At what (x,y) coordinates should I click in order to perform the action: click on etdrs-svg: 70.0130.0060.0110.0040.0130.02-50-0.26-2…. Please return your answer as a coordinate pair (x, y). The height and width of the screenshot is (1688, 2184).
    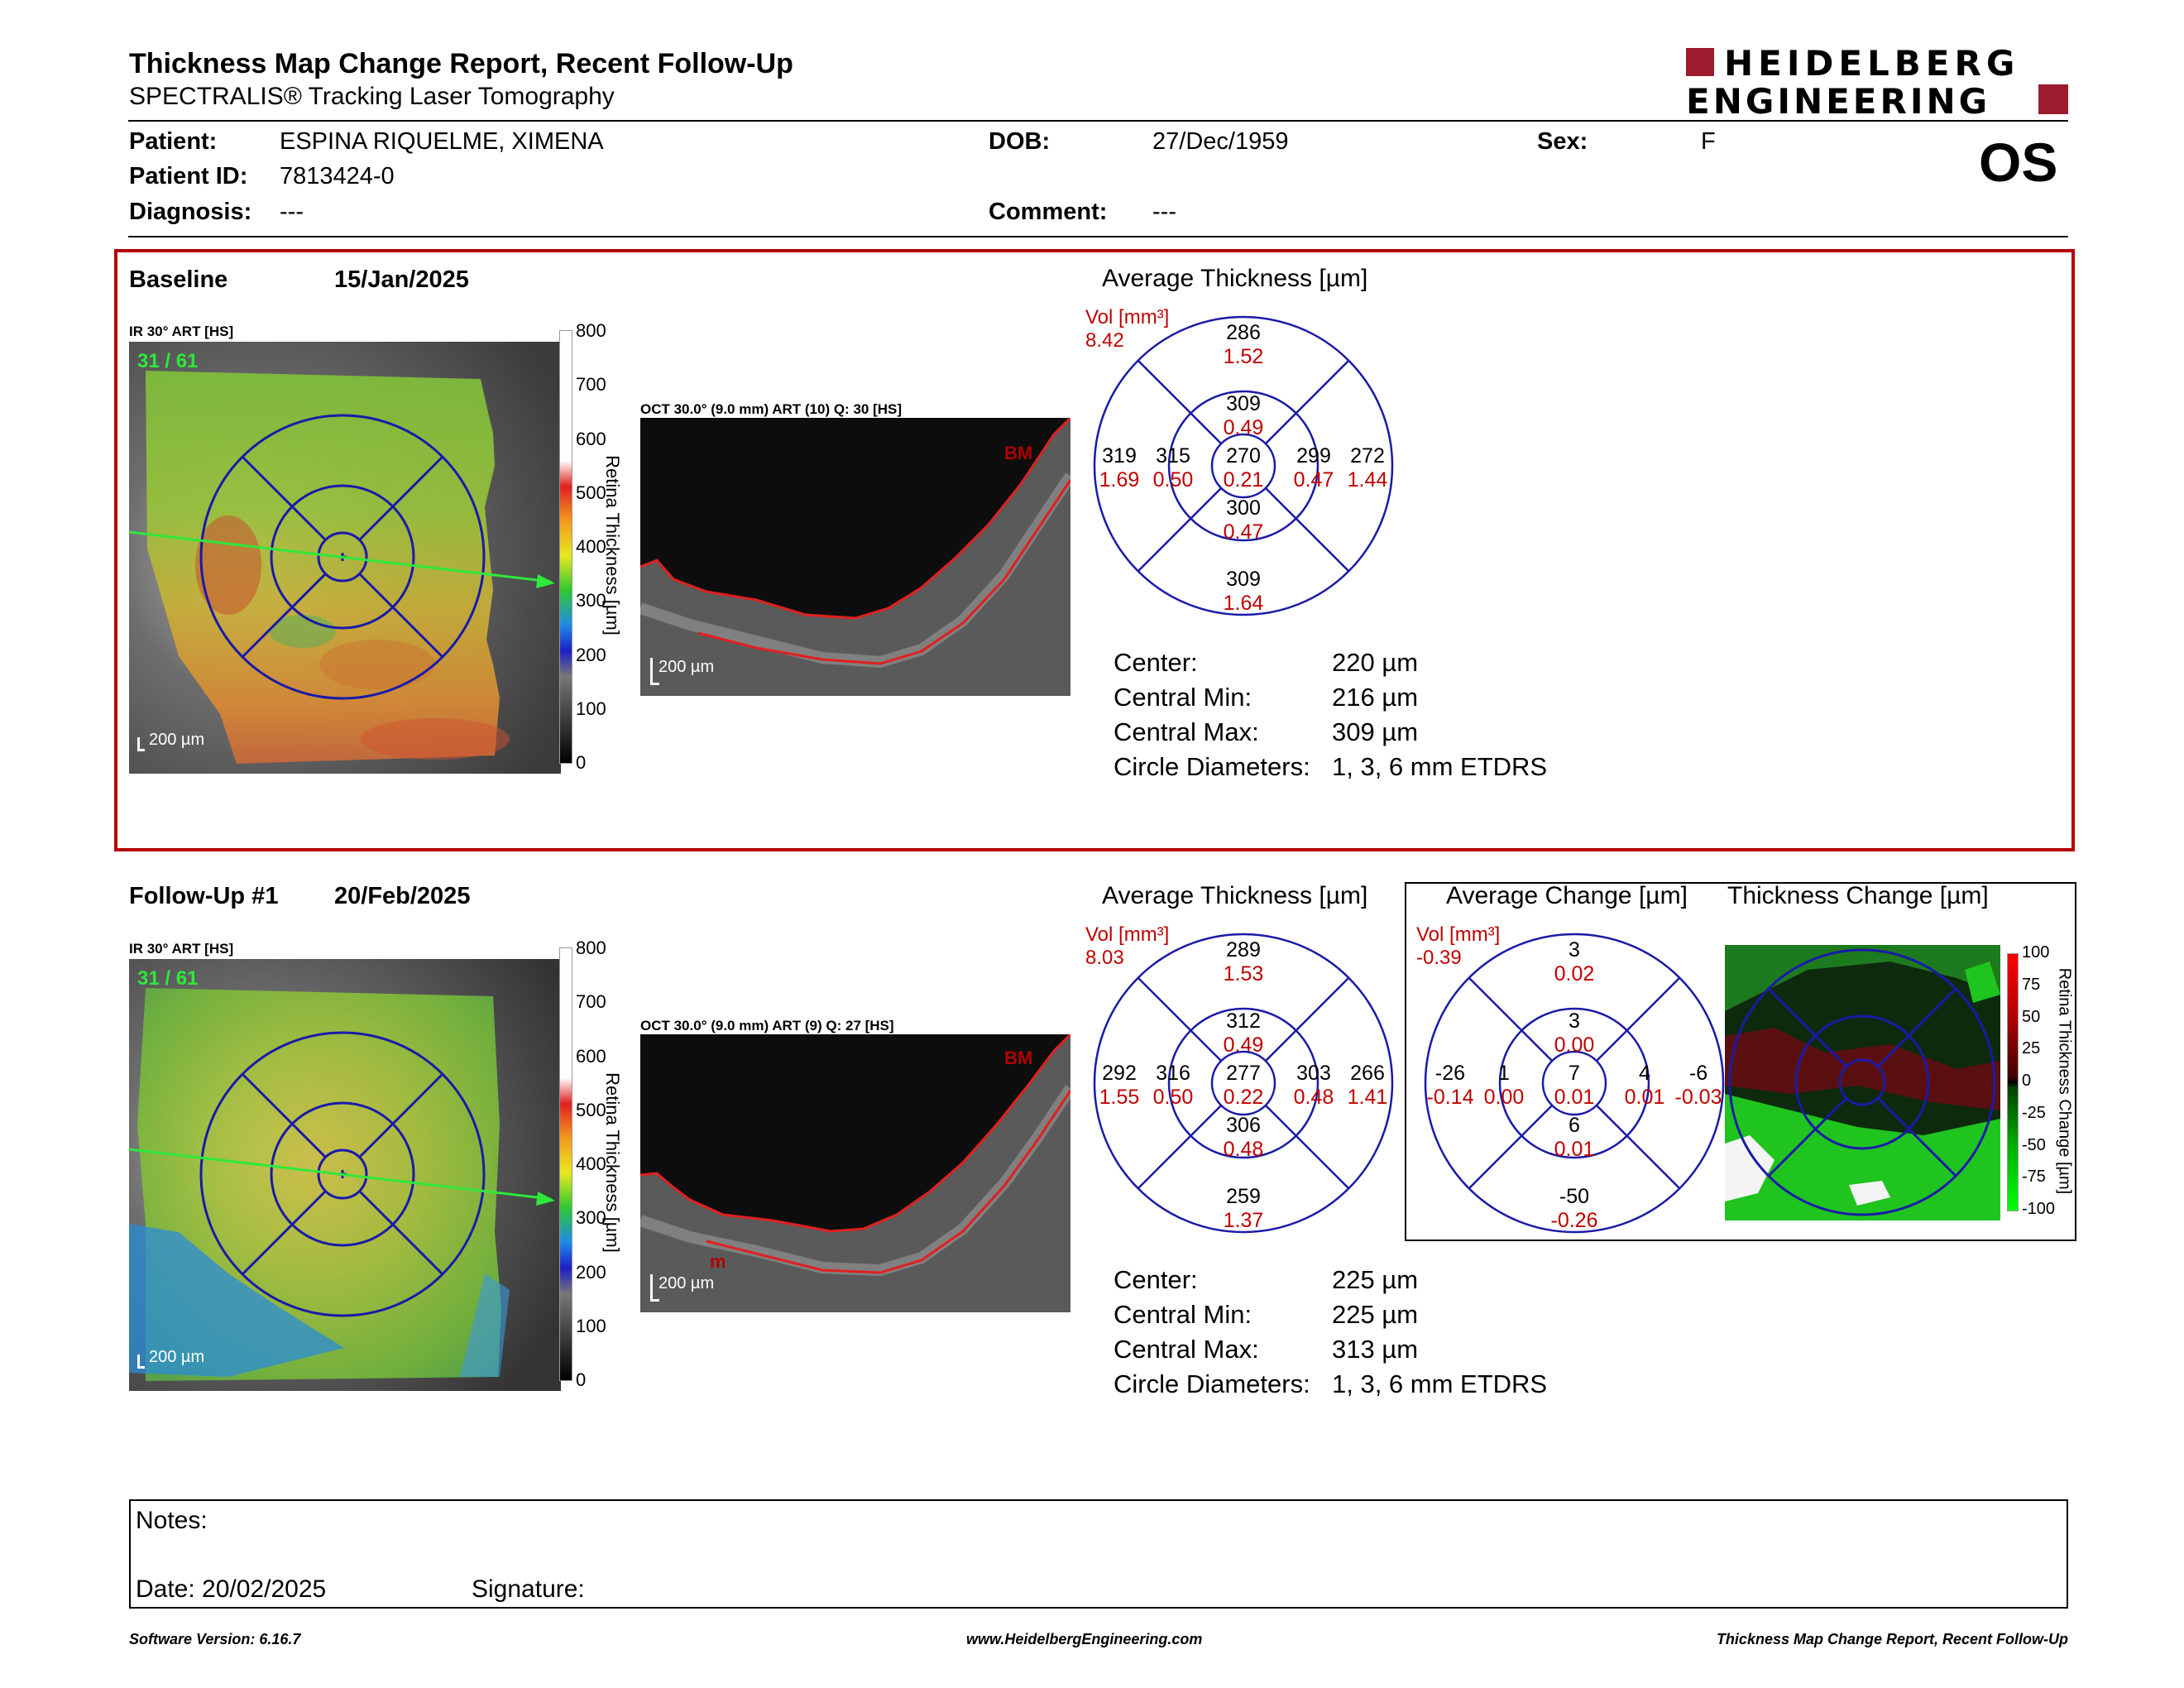
    Looking at the image, I should click on (1574, 1083).